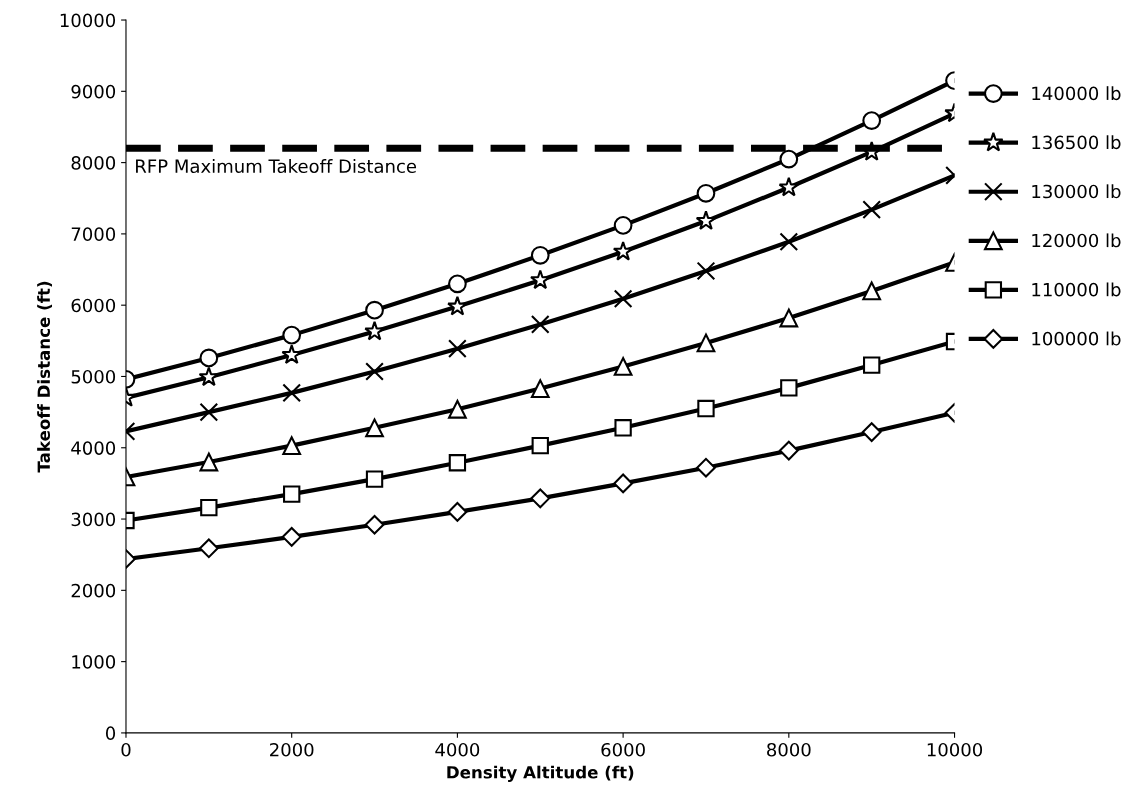 The image size is (1135, 801). Describe the element at coordinates (1076, 142) in the screenshot. I see `legend-label: 136500 lb` at that location.